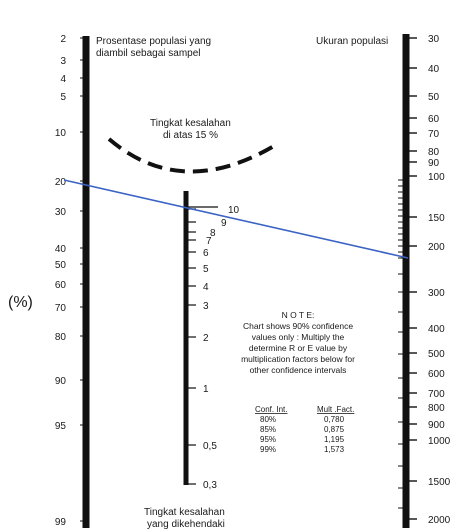  Describe the element at coordinates (184, 512) in the screenshot. I see `middle-scale-bottom-title-line1: Tingkat kesalahan` at that location.